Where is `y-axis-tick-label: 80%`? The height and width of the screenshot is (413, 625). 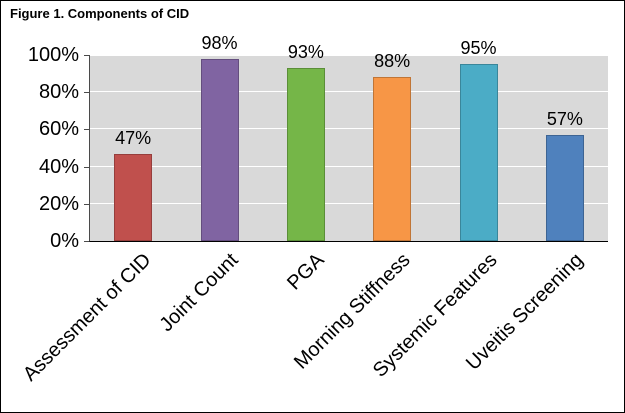
y-axis-tick-label: 80% is located at coordinates (58, 92).